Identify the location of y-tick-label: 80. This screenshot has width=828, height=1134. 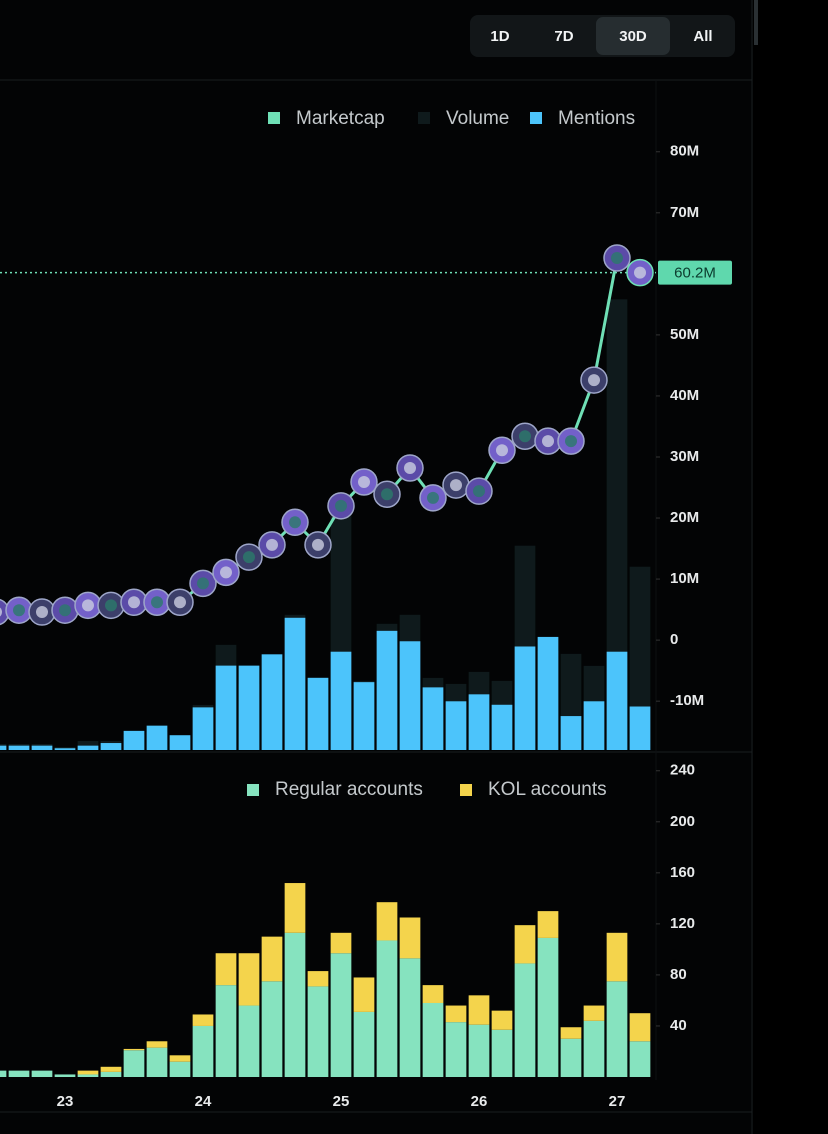
(678, 974).